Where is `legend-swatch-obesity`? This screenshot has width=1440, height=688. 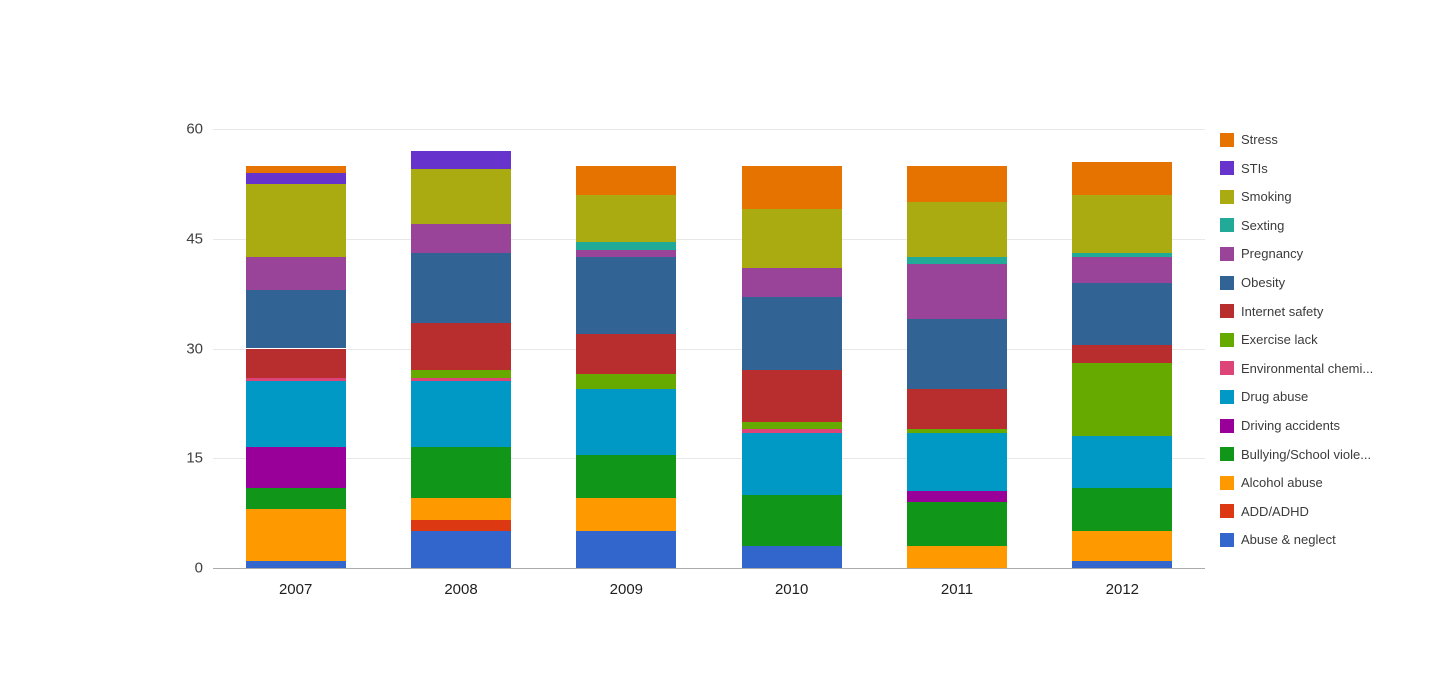
legend-swatch-obesity is located at coordinates (1227, 282).